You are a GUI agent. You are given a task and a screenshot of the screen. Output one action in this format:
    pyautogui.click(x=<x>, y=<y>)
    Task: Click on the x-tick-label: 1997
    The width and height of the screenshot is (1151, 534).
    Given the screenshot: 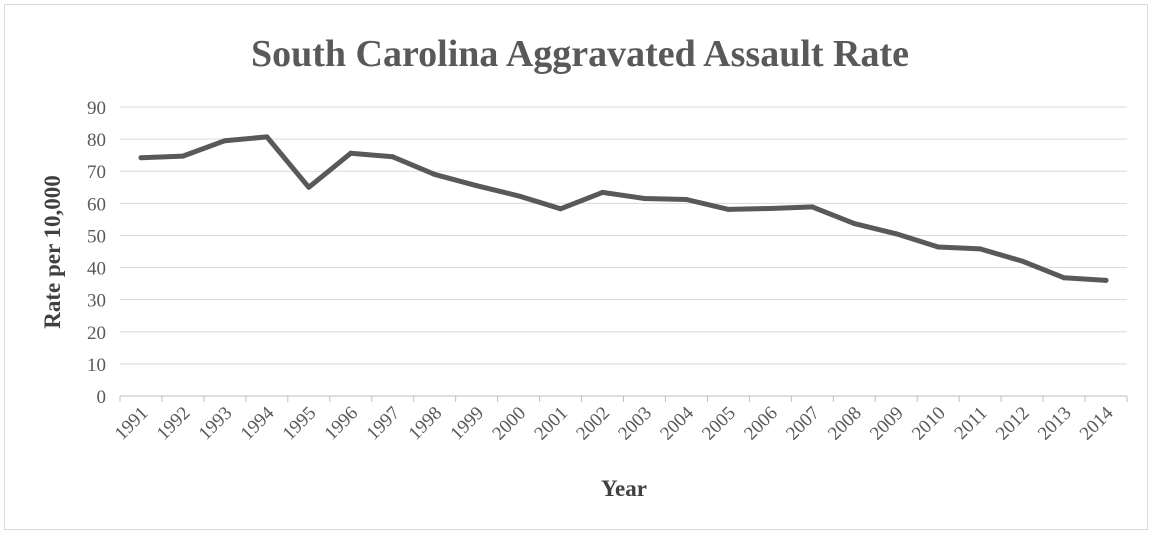 What is the action you would take?
    pyautogui.click(x=384, y=424)
    